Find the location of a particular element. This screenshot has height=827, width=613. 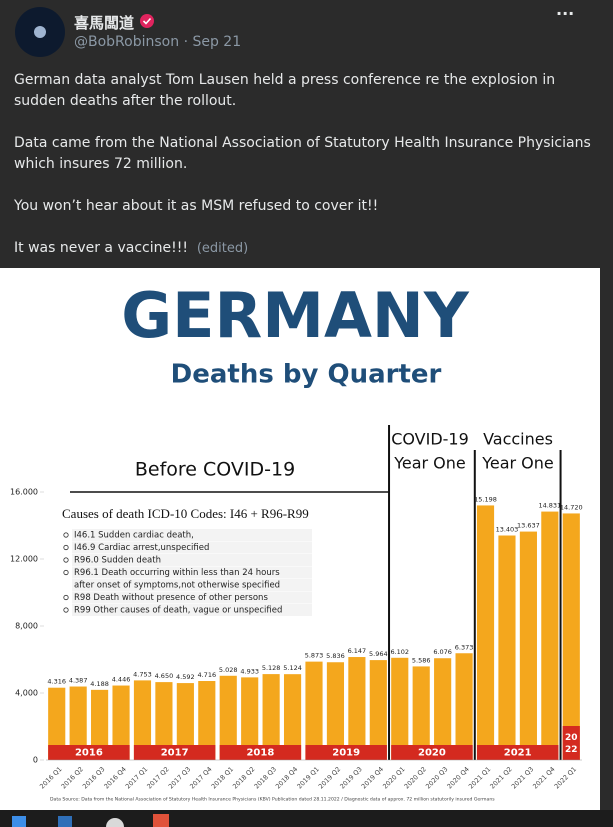

paragraph-text: It was never a vaccine!!! is located at coordinates (101, 248).